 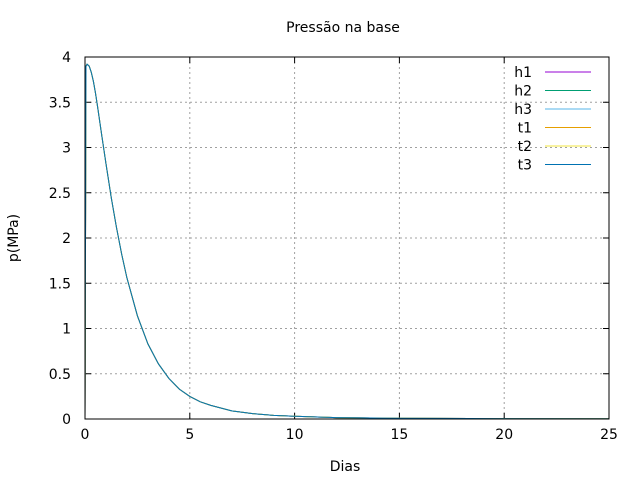 What do you see at coordinates (523, 92) in the screenshot?
I see `legend-label-h2: h2` at bounding box center [523, 92].